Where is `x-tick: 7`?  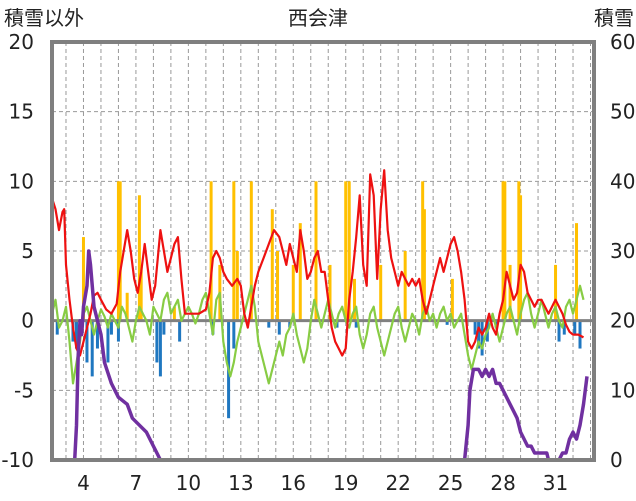 x-tick: 7 is located at coordinates (136, 483).